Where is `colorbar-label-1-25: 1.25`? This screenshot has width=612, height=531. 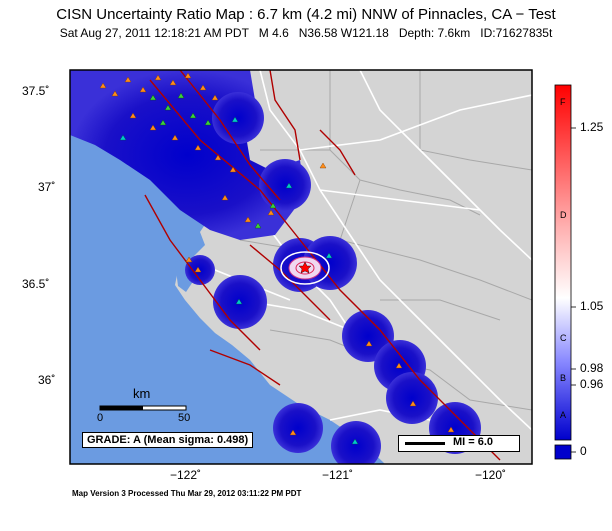 colorbar-label-1-25: 1.25 is located at coordinates (592, 127).